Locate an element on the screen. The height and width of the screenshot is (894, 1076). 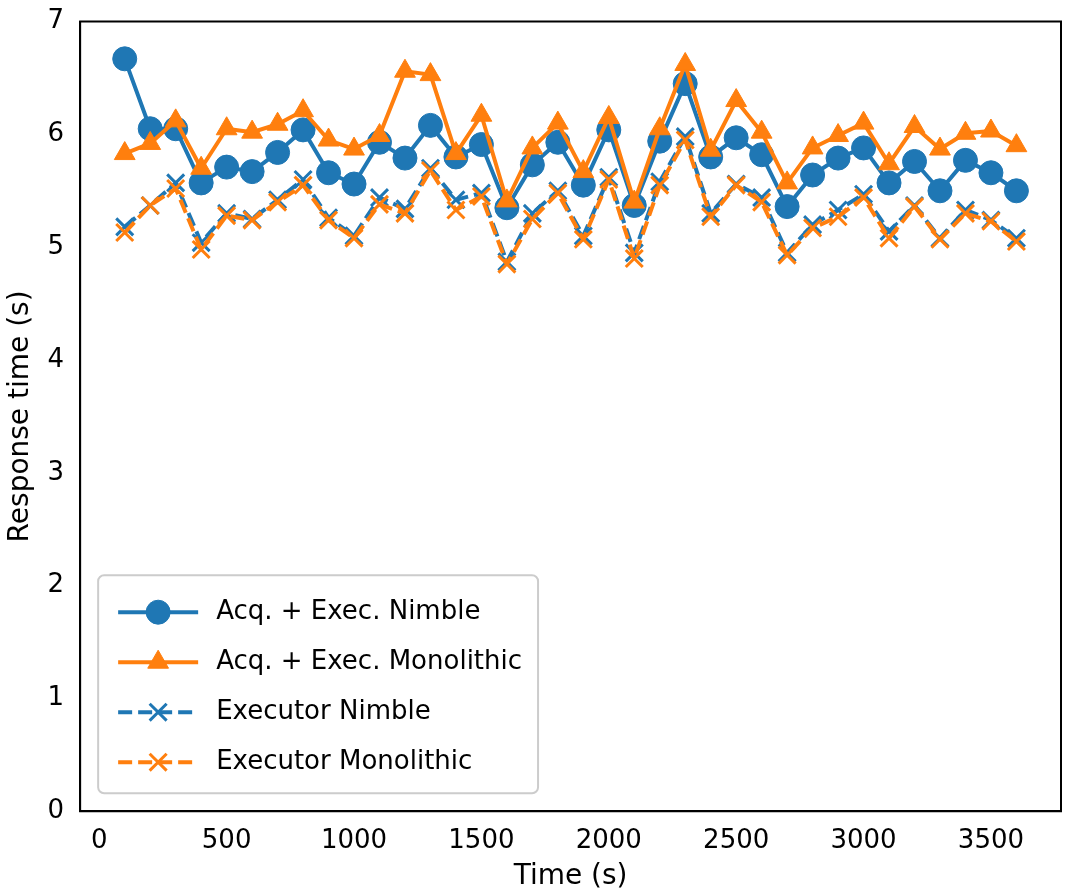
y-tick-label: 4 is located at coordinates (56, 357).